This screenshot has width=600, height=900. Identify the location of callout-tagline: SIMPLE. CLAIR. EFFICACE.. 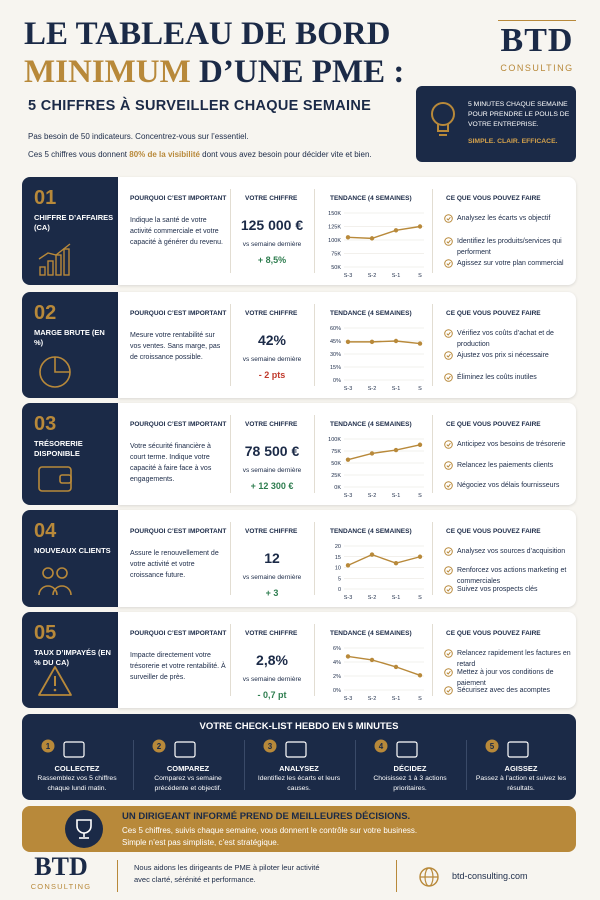
(513, 141).